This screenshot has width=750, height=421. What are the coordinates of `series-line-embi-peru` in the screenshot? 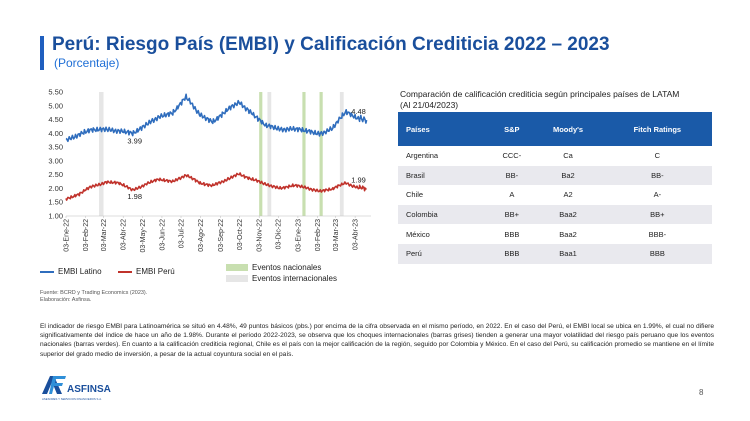 It's located at (216, 186).